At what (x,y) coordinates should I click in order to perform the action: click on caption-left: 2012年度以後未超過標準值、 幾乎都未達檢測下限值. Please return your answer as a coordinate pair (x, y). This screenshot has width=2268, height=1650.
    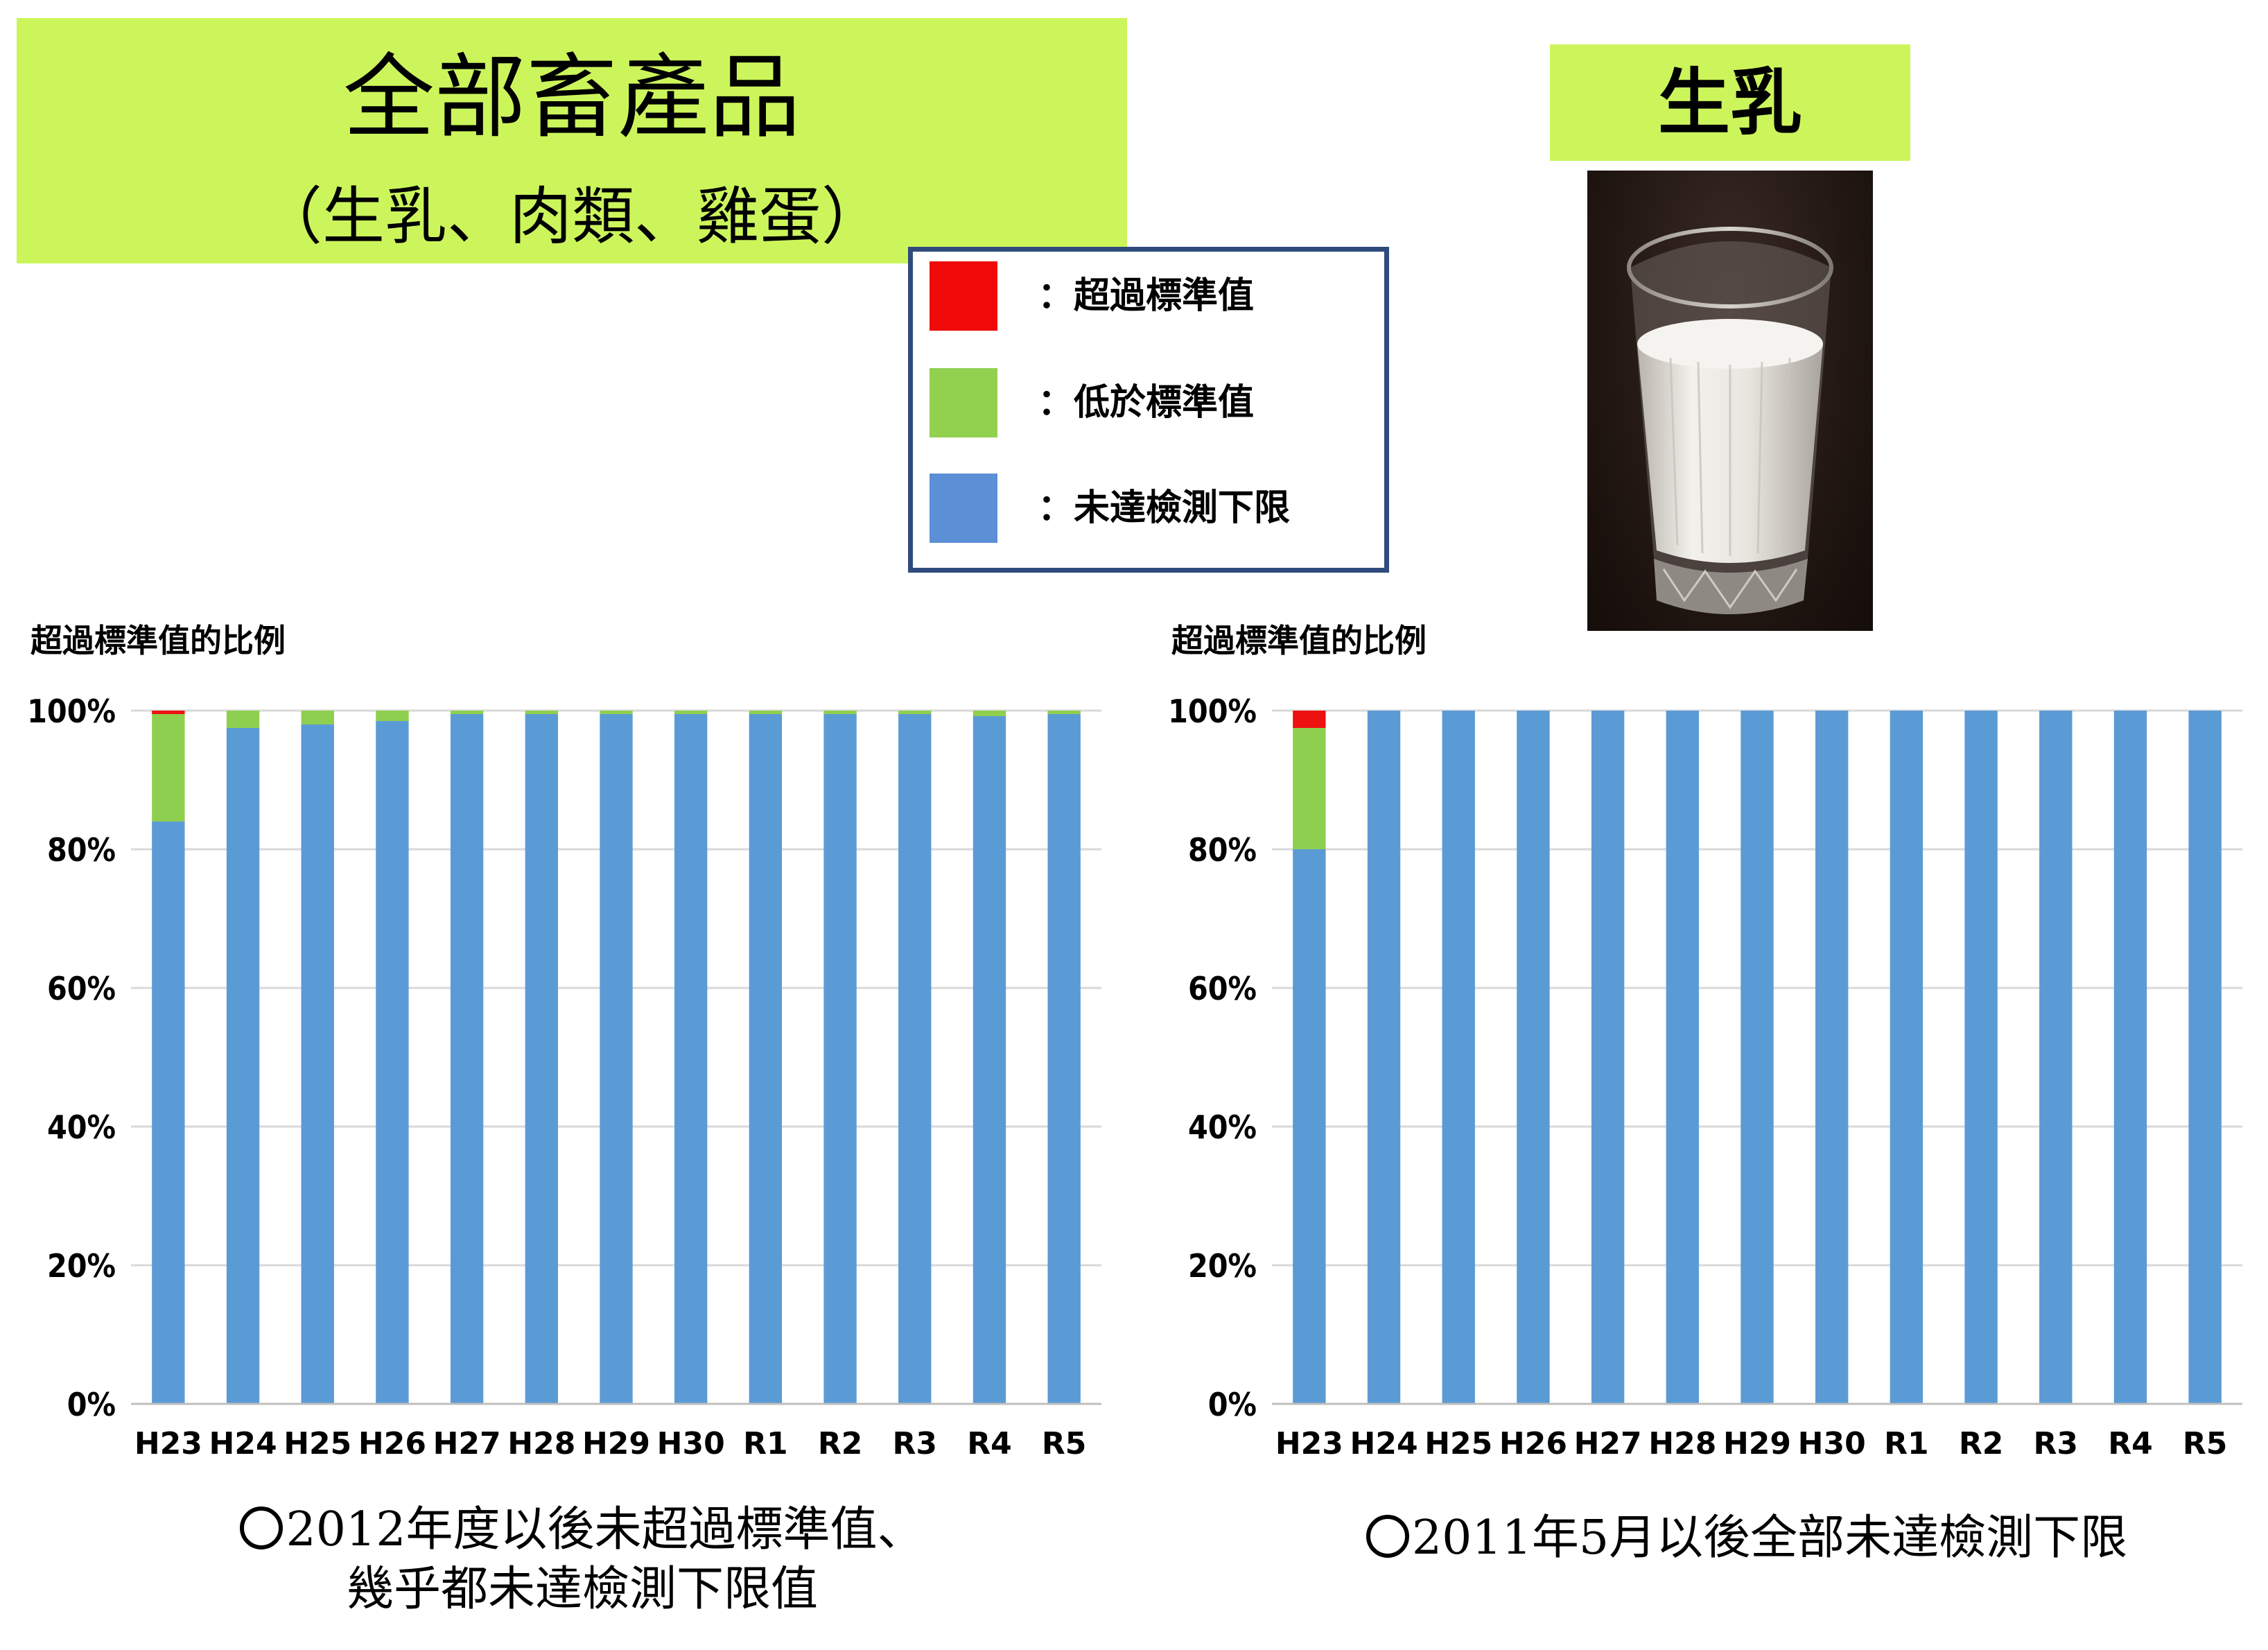
    Looking at the image, I should click on (582, 1559).